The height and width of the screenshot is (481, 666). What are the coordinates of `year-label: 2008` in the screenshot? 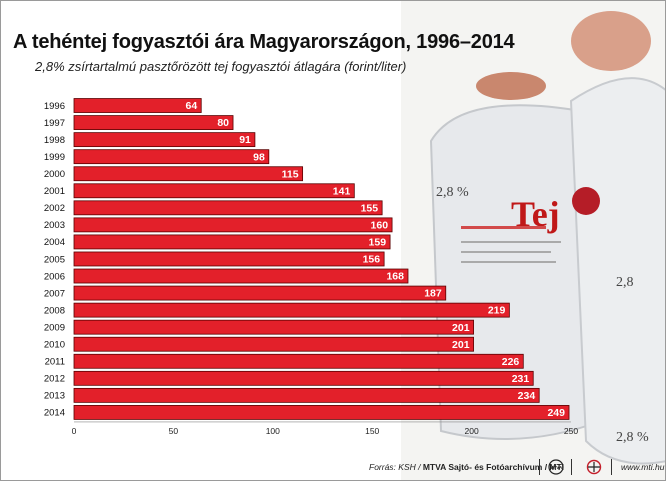 It's located at (54, 310).